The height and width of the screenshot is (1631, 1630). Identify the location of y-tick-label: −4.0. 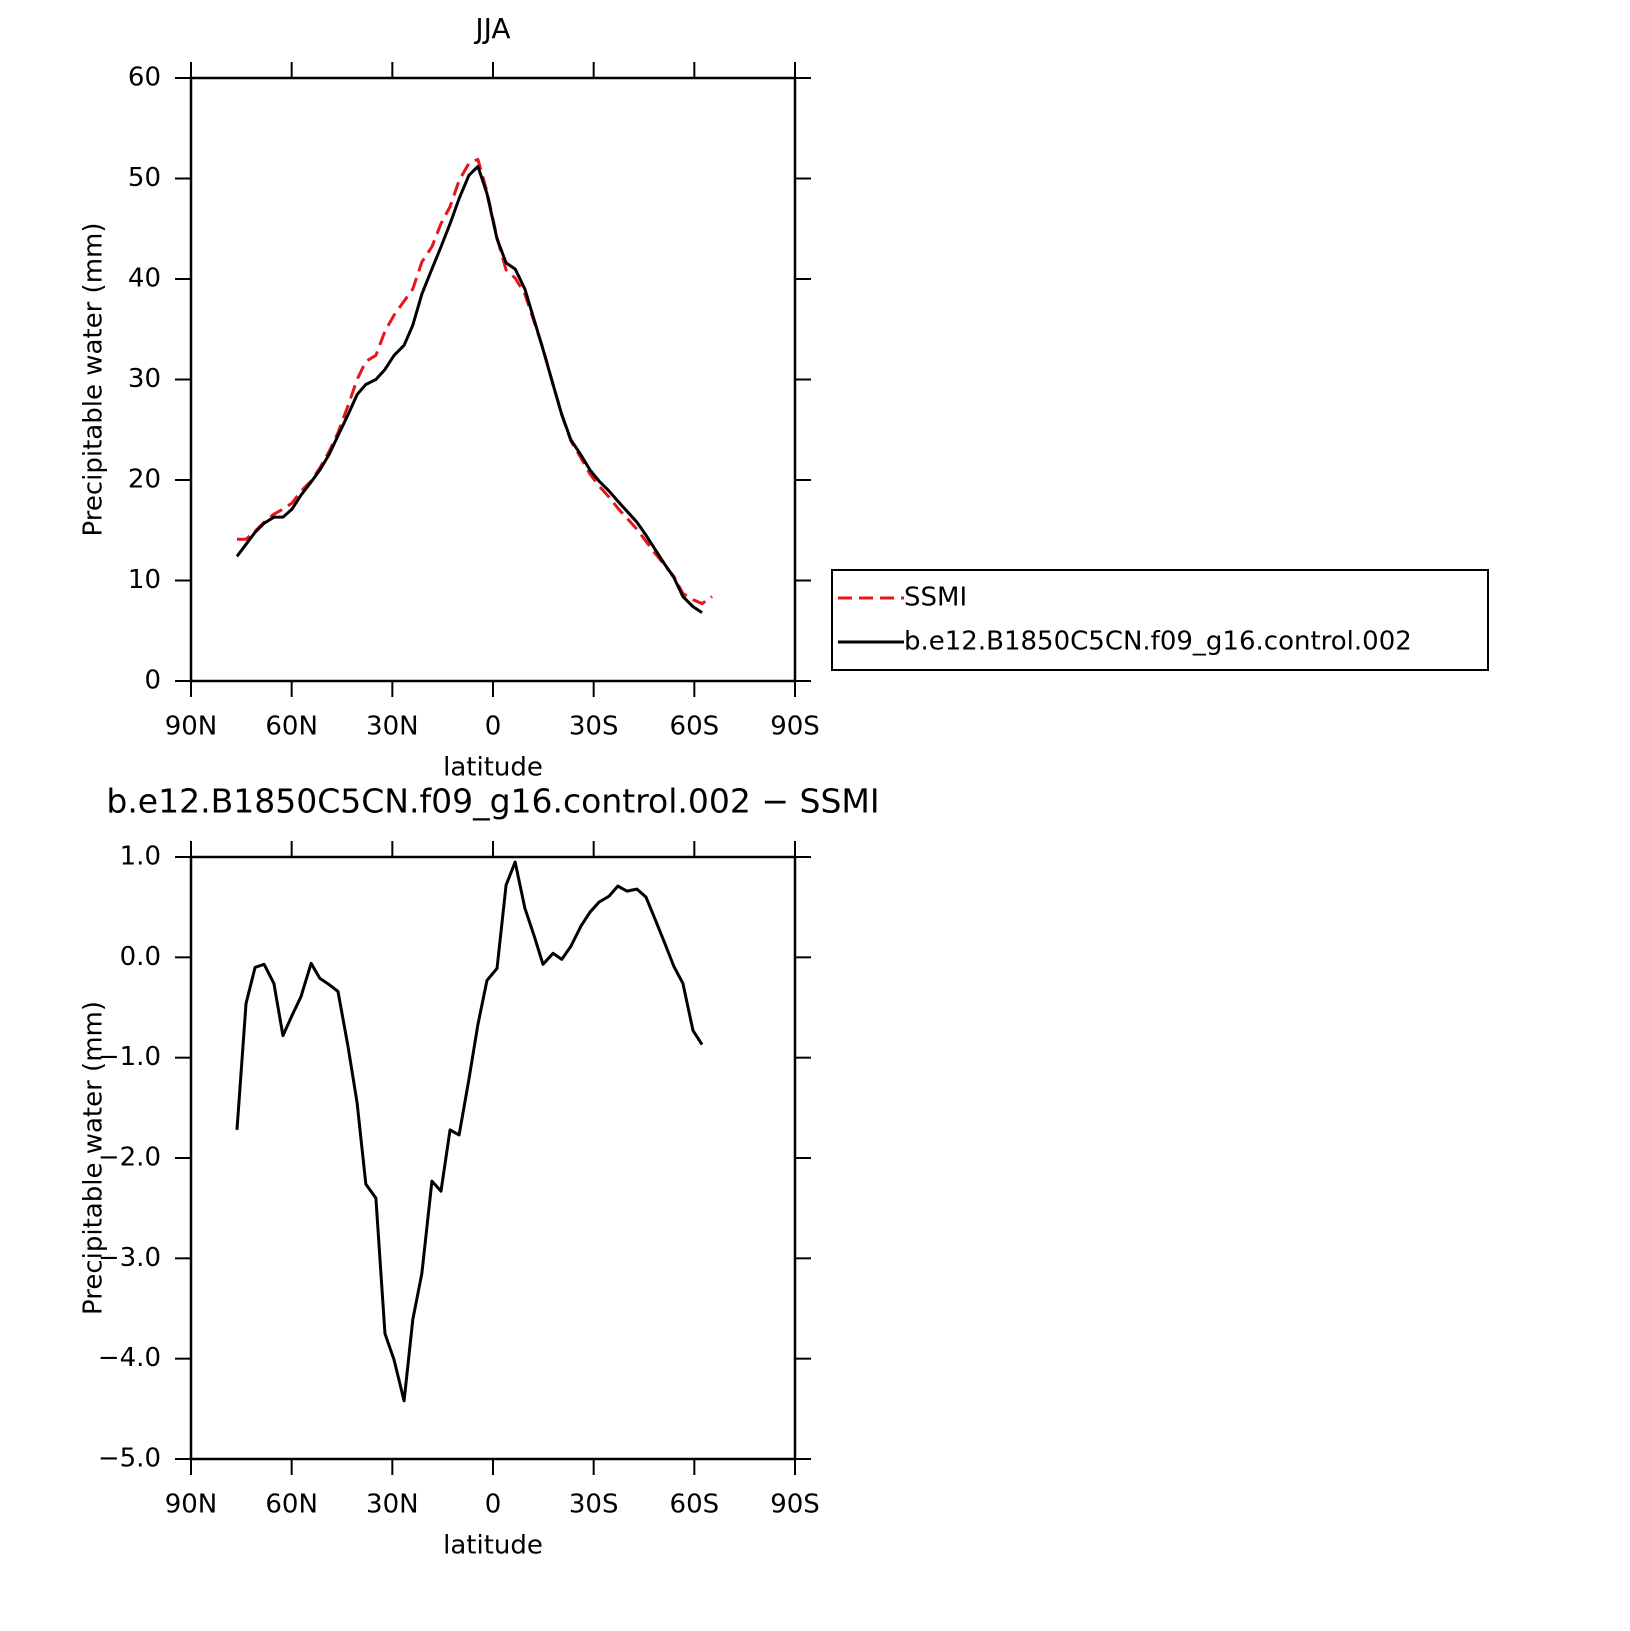
(129, 1358).